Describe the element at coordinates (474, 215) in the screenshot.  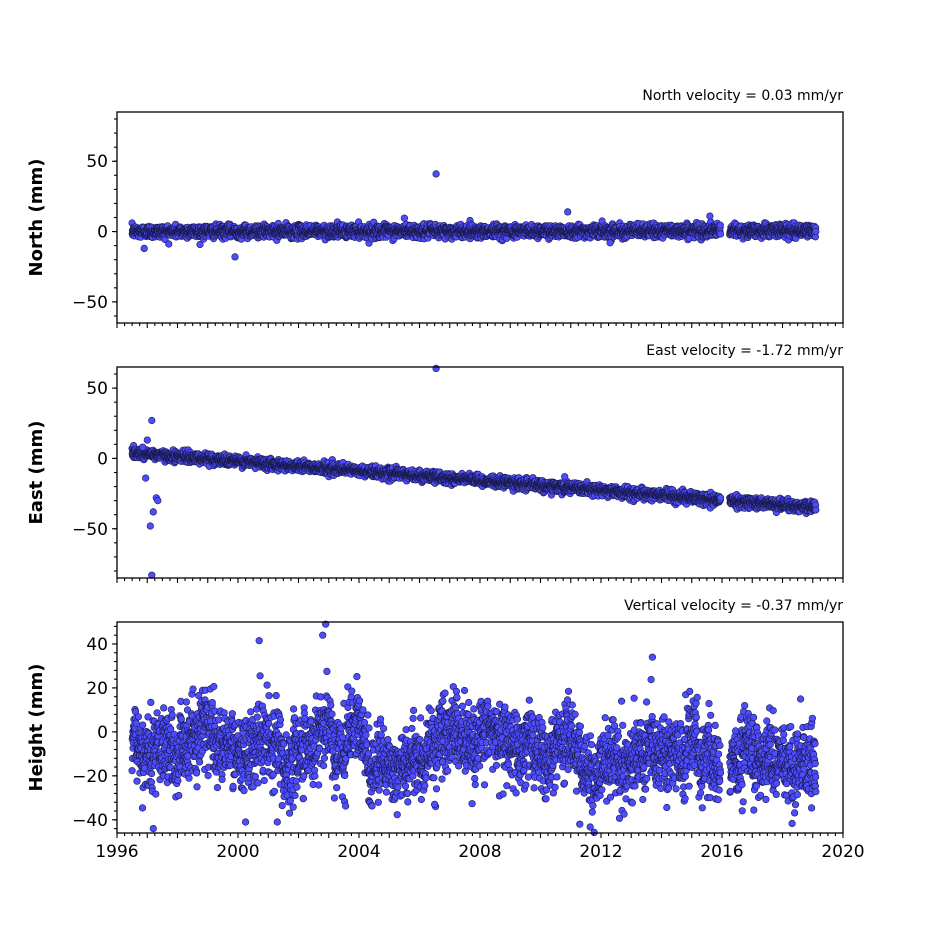
I see `north-points` at that location.